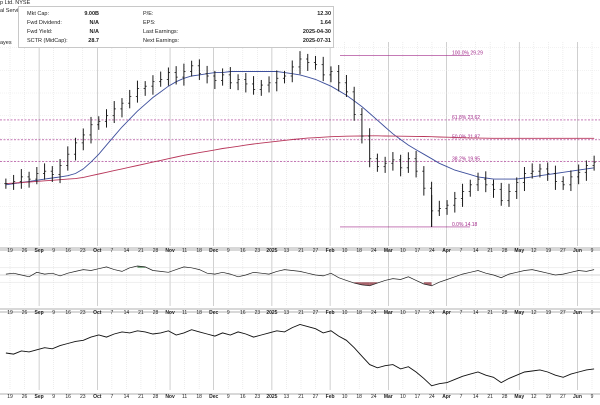  Describe the element at coordinates (161, 32) in the screenshot. I see `last-earnings-label: Last Earnings:` at that location.